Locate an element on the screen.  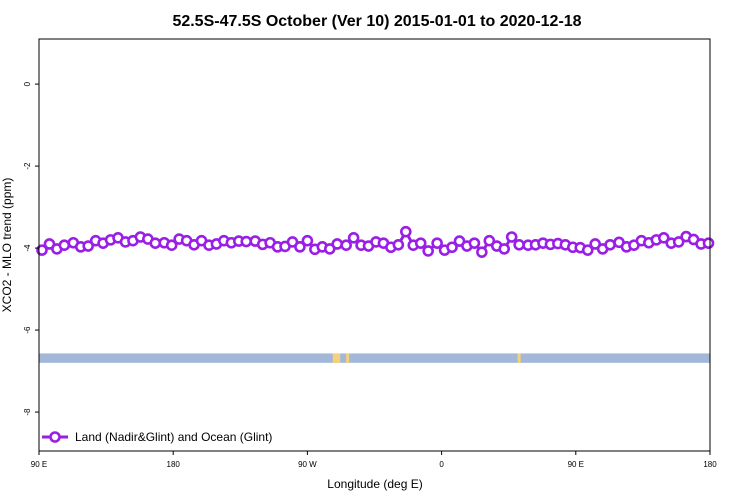
x-axis: 90 E 180 90 W 0 90 E 180 is located at coordinates (374, 460).